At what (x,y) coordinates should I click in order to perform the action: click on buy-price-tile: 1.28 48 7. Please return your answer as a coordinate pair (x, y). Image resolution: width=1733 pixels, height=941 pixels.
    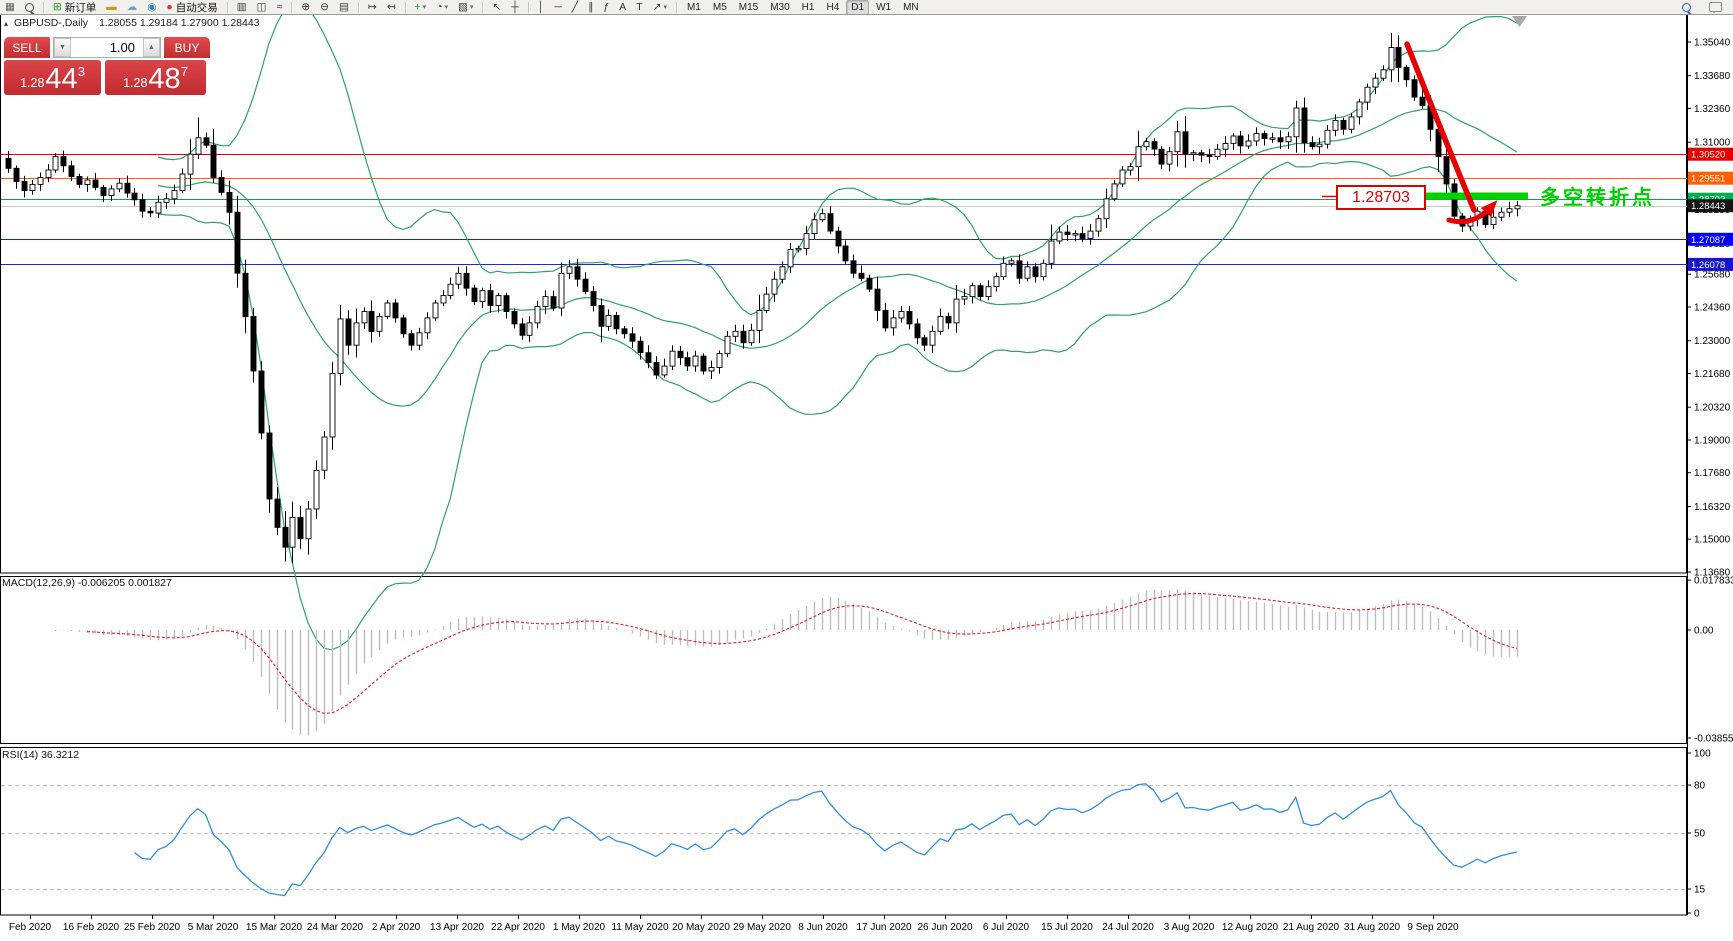
    Looking at the image, I should click on (155, 77).